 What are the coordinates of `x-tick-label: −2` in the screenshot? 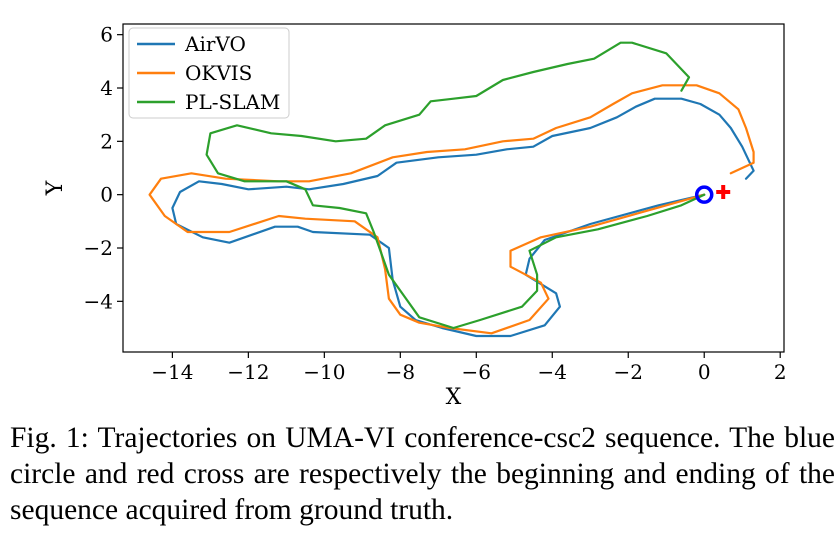 It's located at (628, 372).